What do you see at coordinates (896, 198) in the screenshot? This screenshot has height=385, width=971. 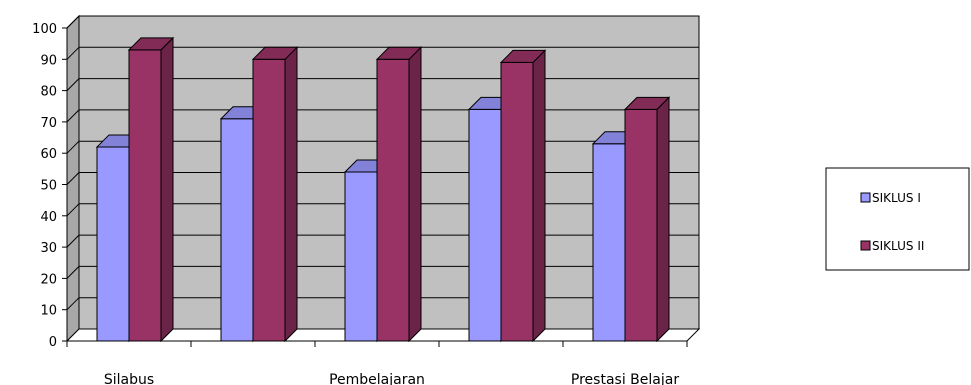 I see `legend-label: SIKLUS I` at bounding box center [896, 198].